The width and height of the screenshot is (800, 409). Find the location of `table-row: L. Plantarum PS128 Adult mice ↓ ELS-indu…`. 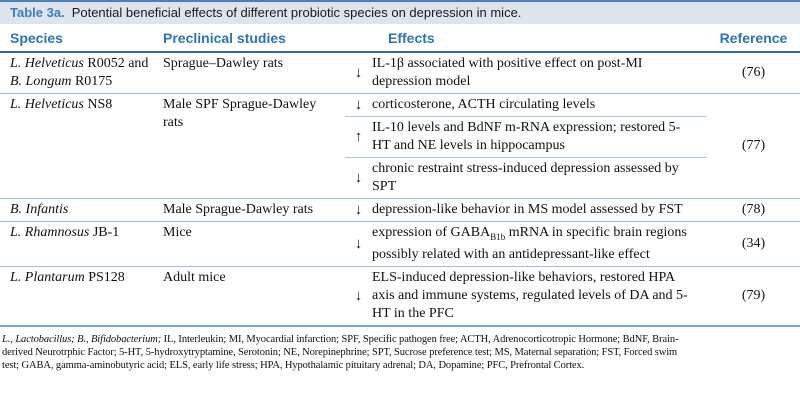

table-row: L. Plantarum PS128 Adult mice ↓ ELS-indu… is located at coordinates (400, 297).